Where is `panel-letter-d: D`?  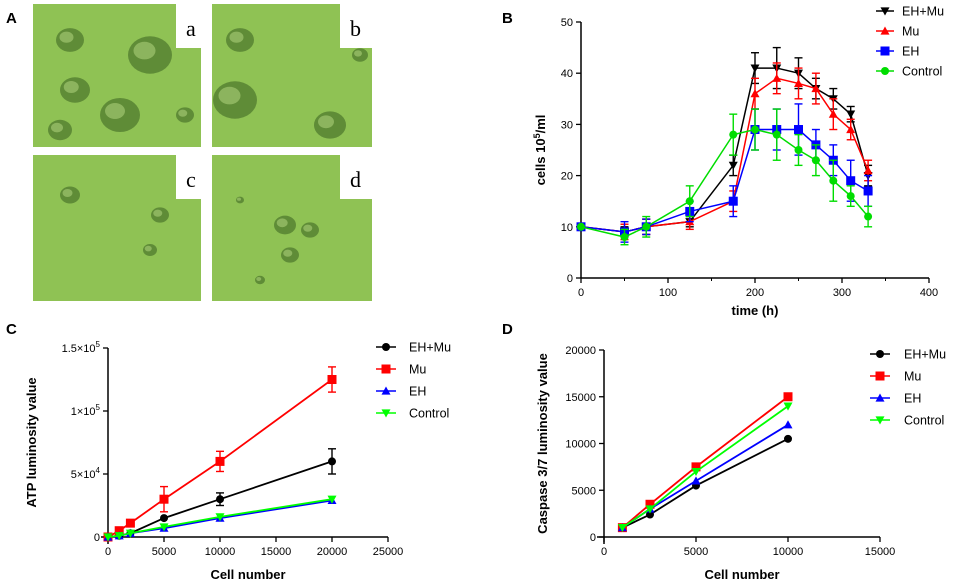
panel-letter-d: D is located at coordinates (507, 329).